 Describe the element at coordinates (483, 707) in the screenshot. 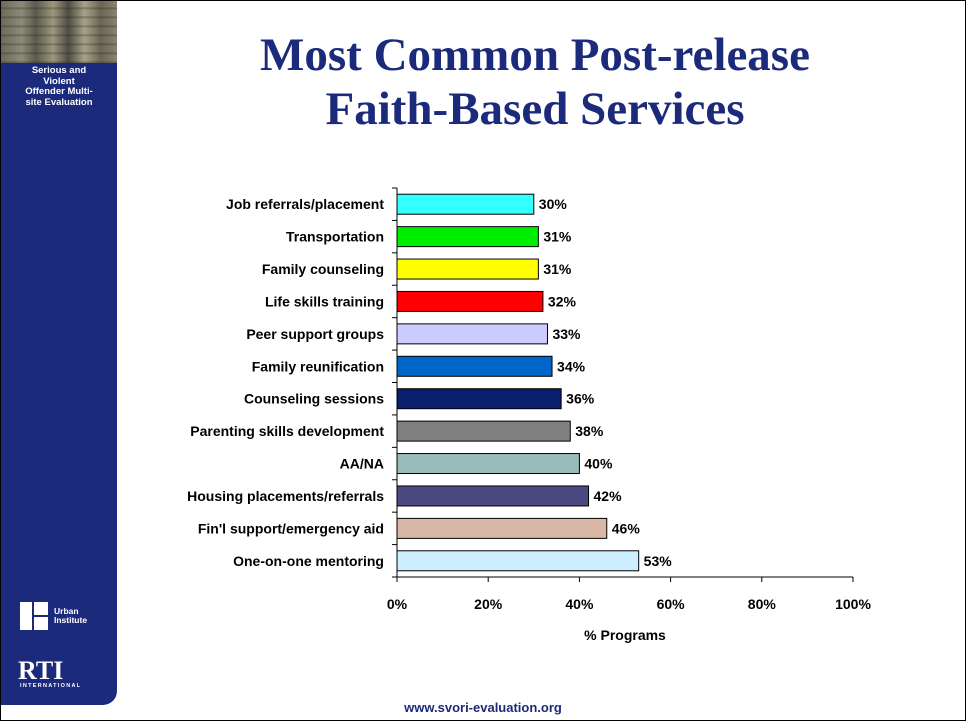

I see `footer-url: www.svori-evaluation.org` at that location.